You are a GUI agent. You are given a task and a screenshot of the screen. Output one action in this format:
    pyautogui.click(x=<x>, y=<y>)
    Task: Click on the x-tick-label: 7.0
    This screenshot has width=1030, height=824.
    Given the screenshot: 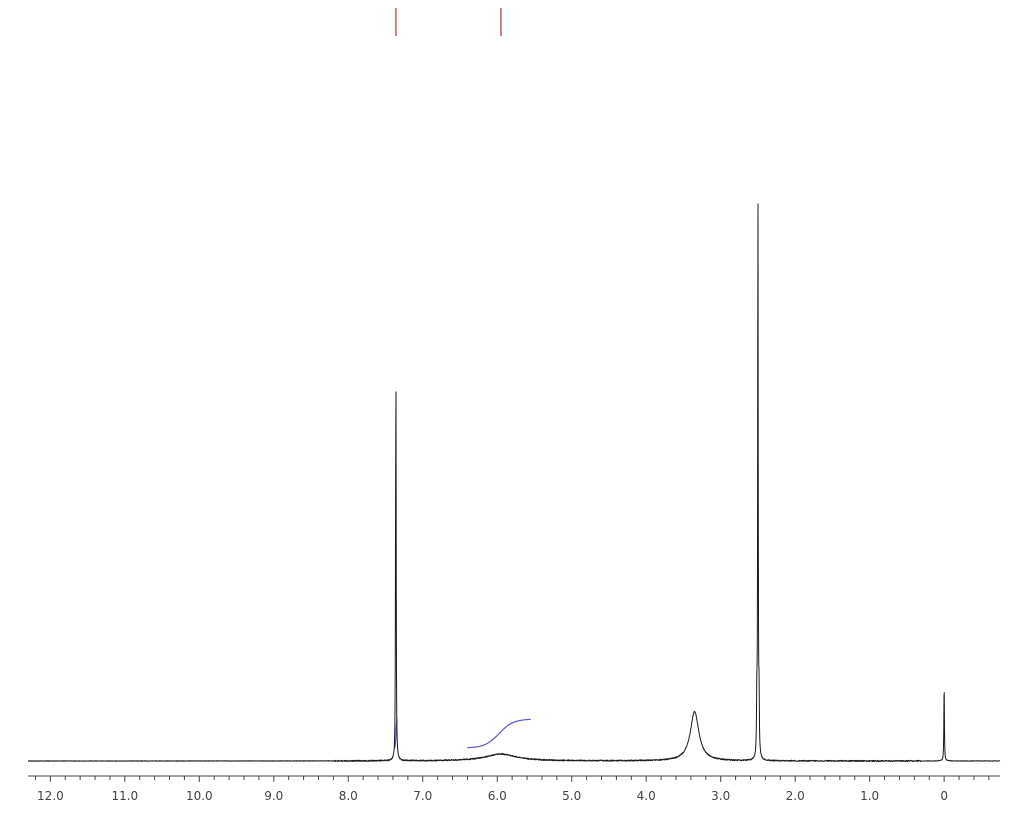 What is the action you would take?
    pyautogui.click(x=422, y=796)
    